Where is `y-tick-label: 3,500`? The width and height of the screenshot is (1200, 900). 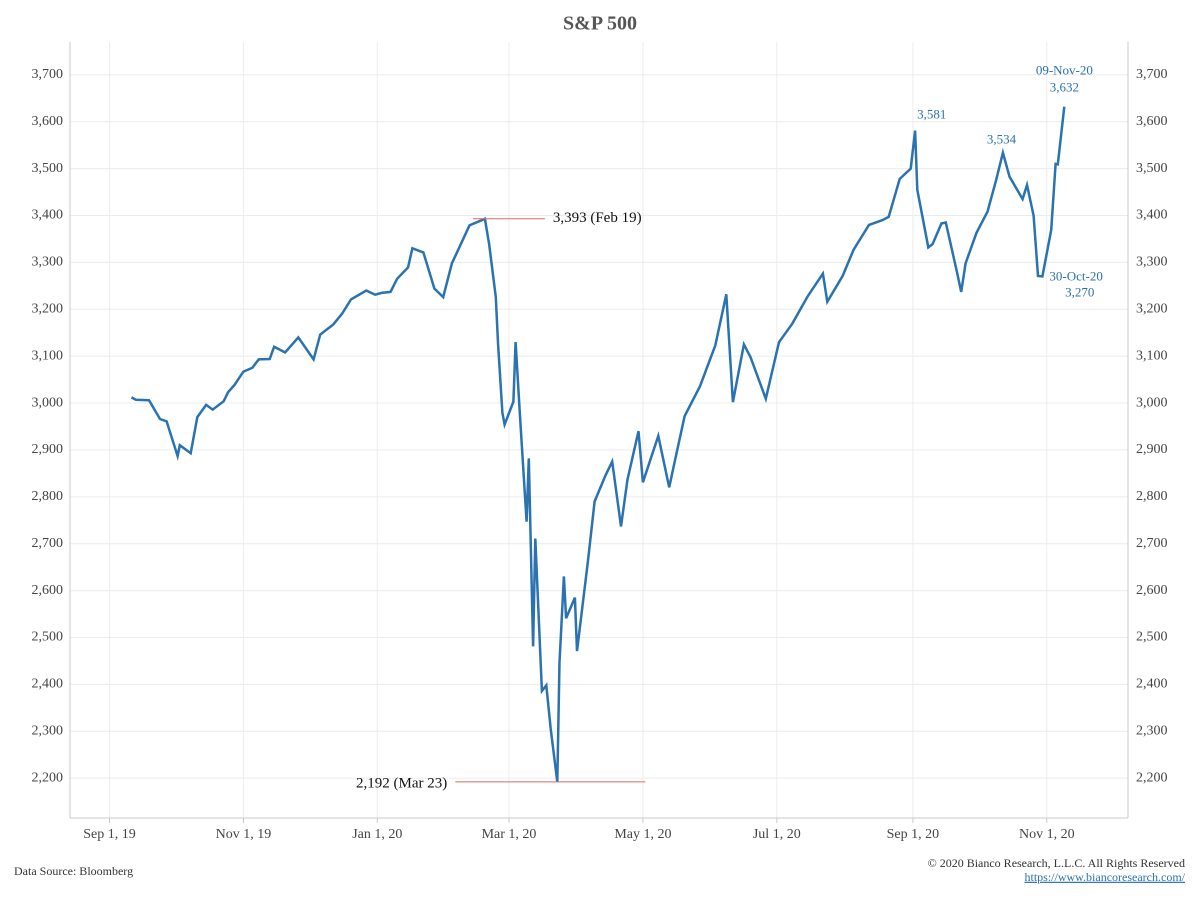
y-tick-label: 3,500 is located at coordinates (48, 168).